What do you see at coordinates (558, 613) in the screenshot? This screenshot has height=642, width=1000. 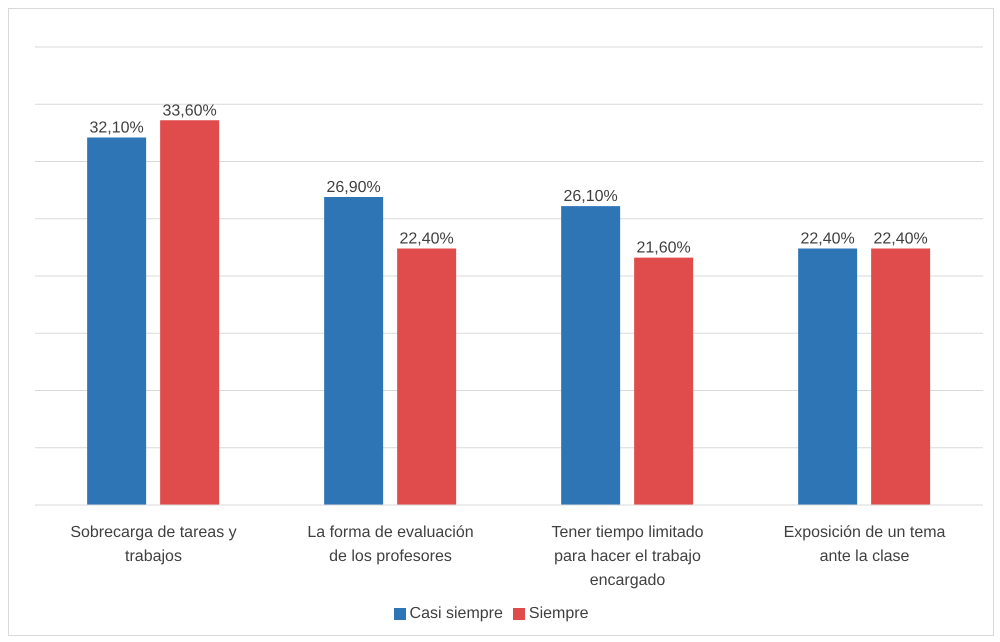 I see `legend-label: Siempre` at bounding box center [558, 613].